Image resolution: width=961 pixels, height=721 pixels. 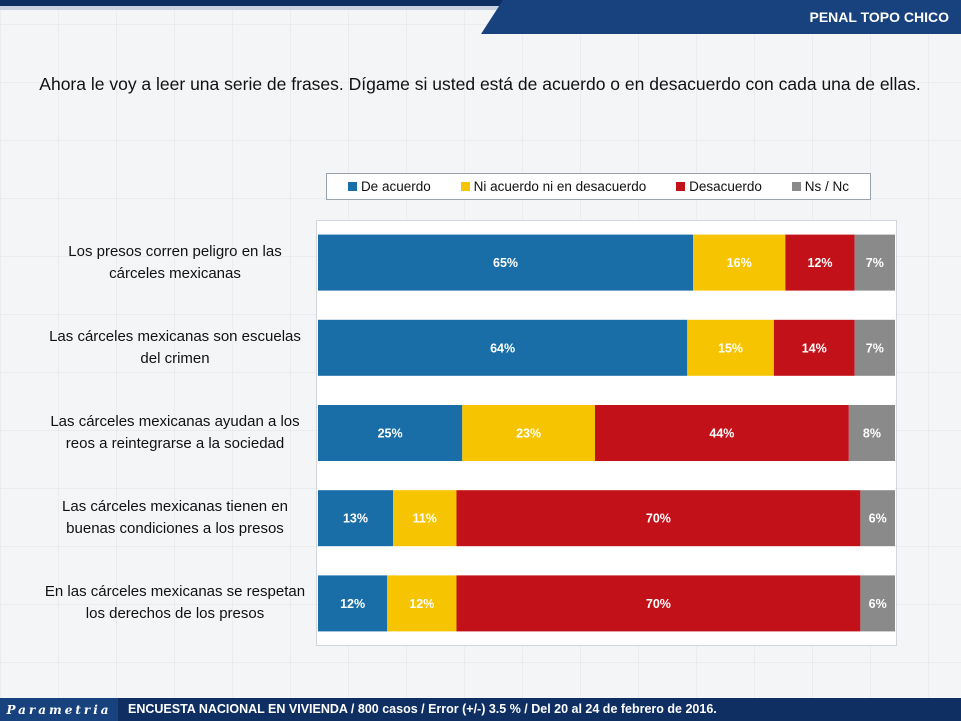 I want to click on legend-item: De acuerdo, so click(x=389, y=186).